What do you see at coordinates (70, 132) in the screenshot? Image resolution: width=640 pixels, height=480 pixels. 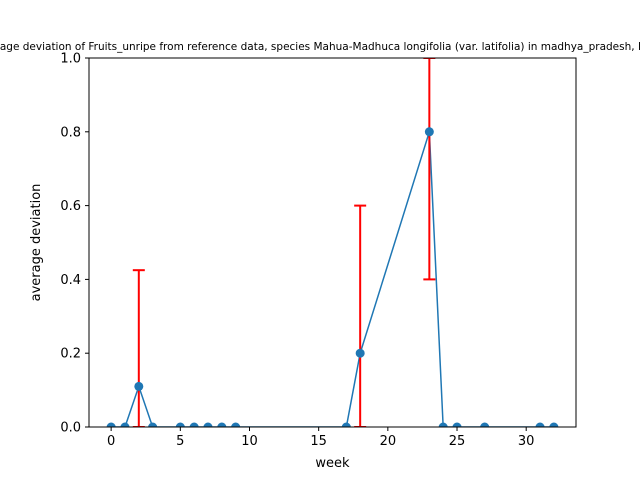 I see `y-tick-label: 0.8` at bounding box center [70, 132].